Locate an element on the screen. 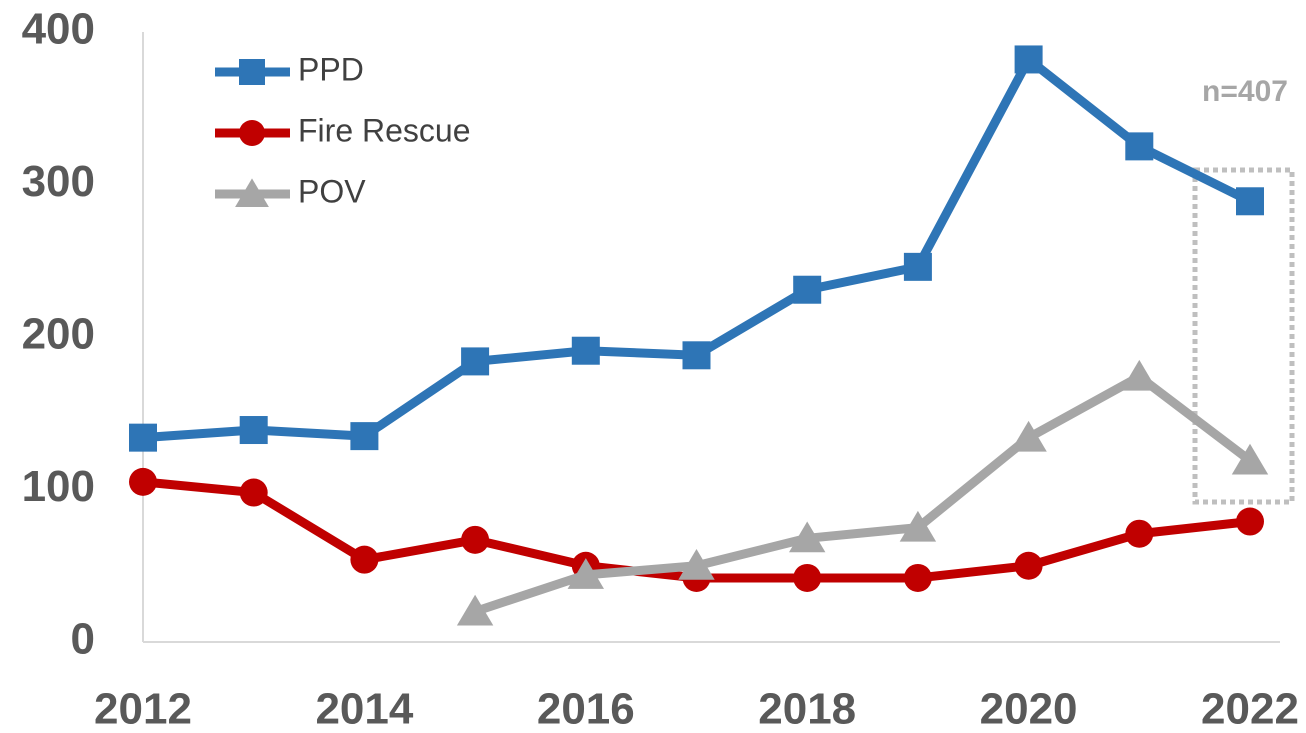  x-tick-label: 2016 is located at coordinates (586, 709).